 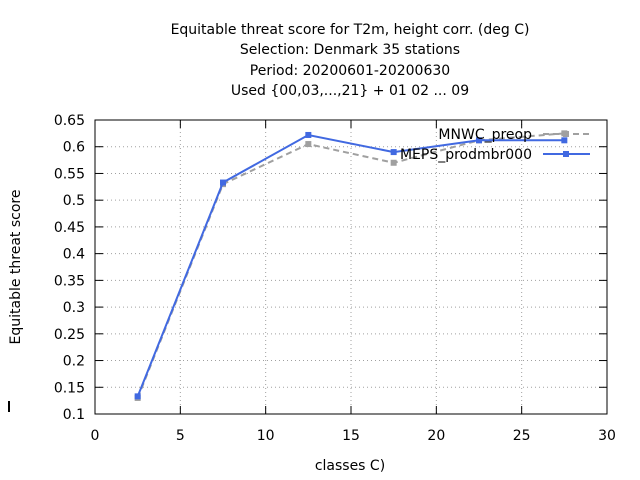 I want to click on y-tick-label: 0.15, so click(x=69, y=388).